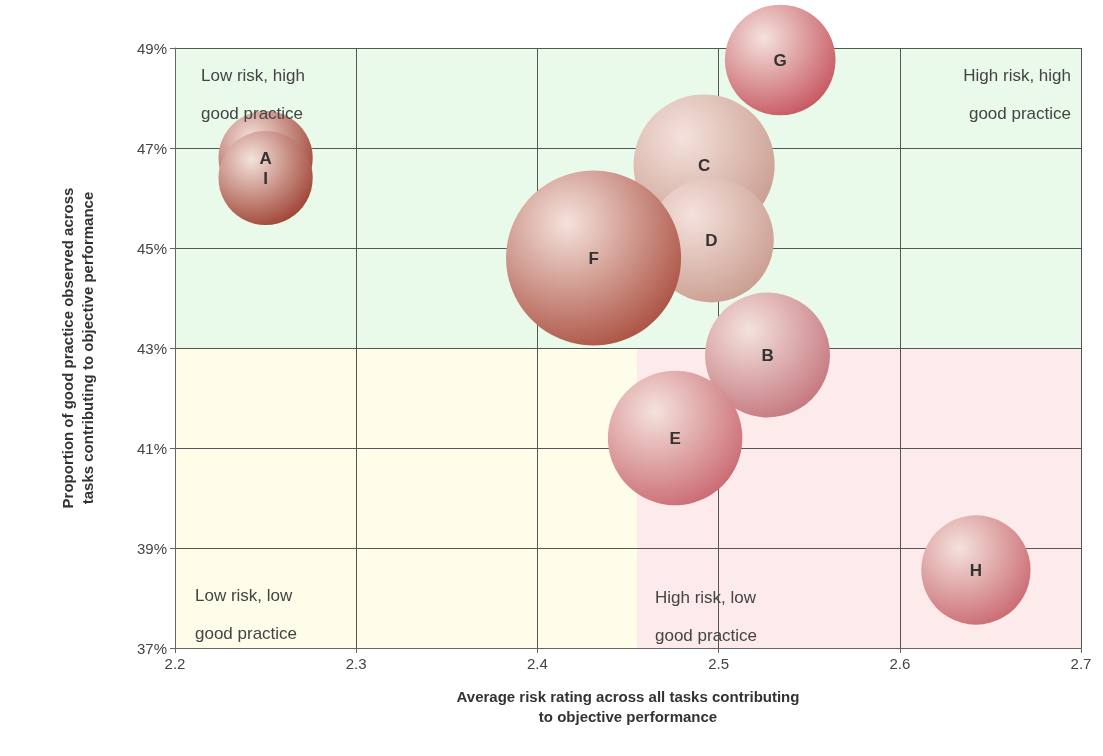 The image size is (1103, 756). Describe the element at coordinates (593, 258) in the screenshot. I see `annotation: F` at that location.